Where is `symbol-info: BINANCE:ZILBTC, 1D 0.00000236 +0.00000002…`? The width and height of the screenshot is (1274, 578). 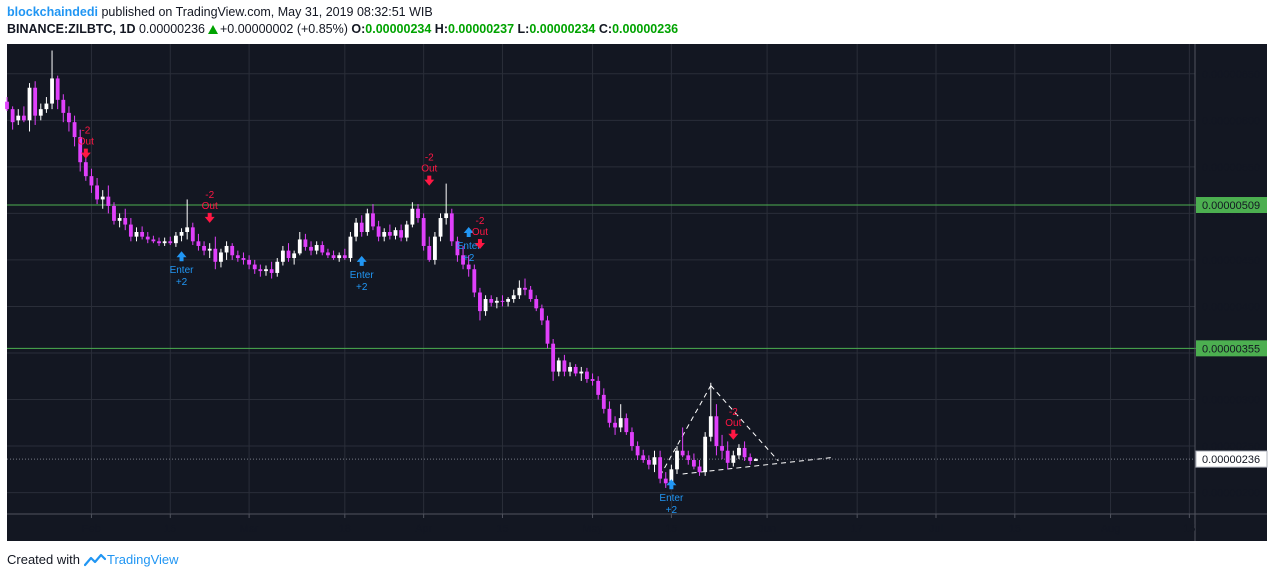
symbol-info: BINANCE:ZILBTC, 1D 0.00000236 +0.00000002… is located at coordinates (342, 29).